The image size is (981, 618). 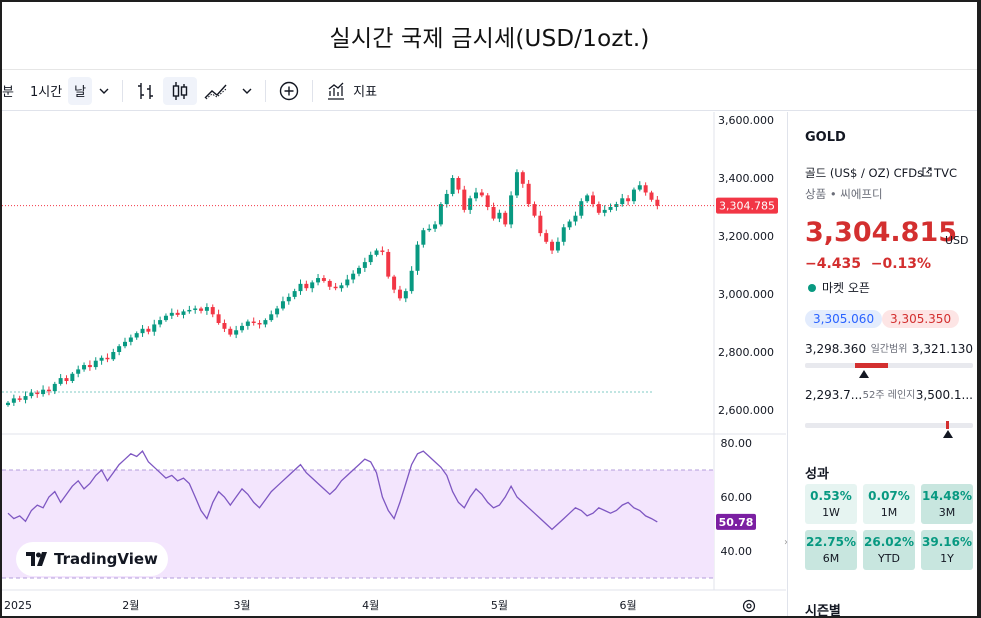 What do you see at coordinates (889, 550) in the screenshot?
I see `performance-cell-ytd: 26.02% YTD` at bounding box center [889, 550].